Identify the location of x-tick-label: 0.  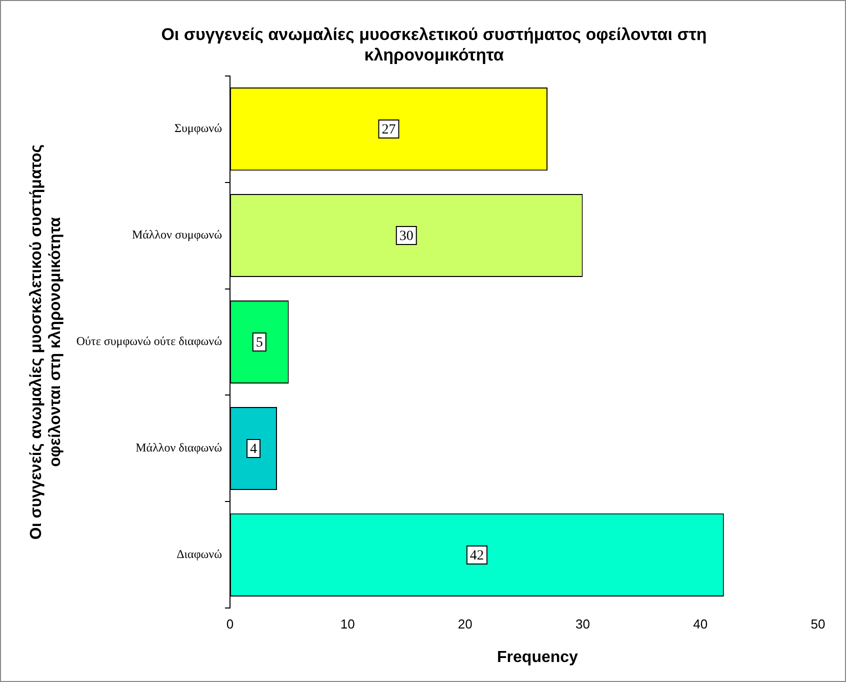
(230, 624).